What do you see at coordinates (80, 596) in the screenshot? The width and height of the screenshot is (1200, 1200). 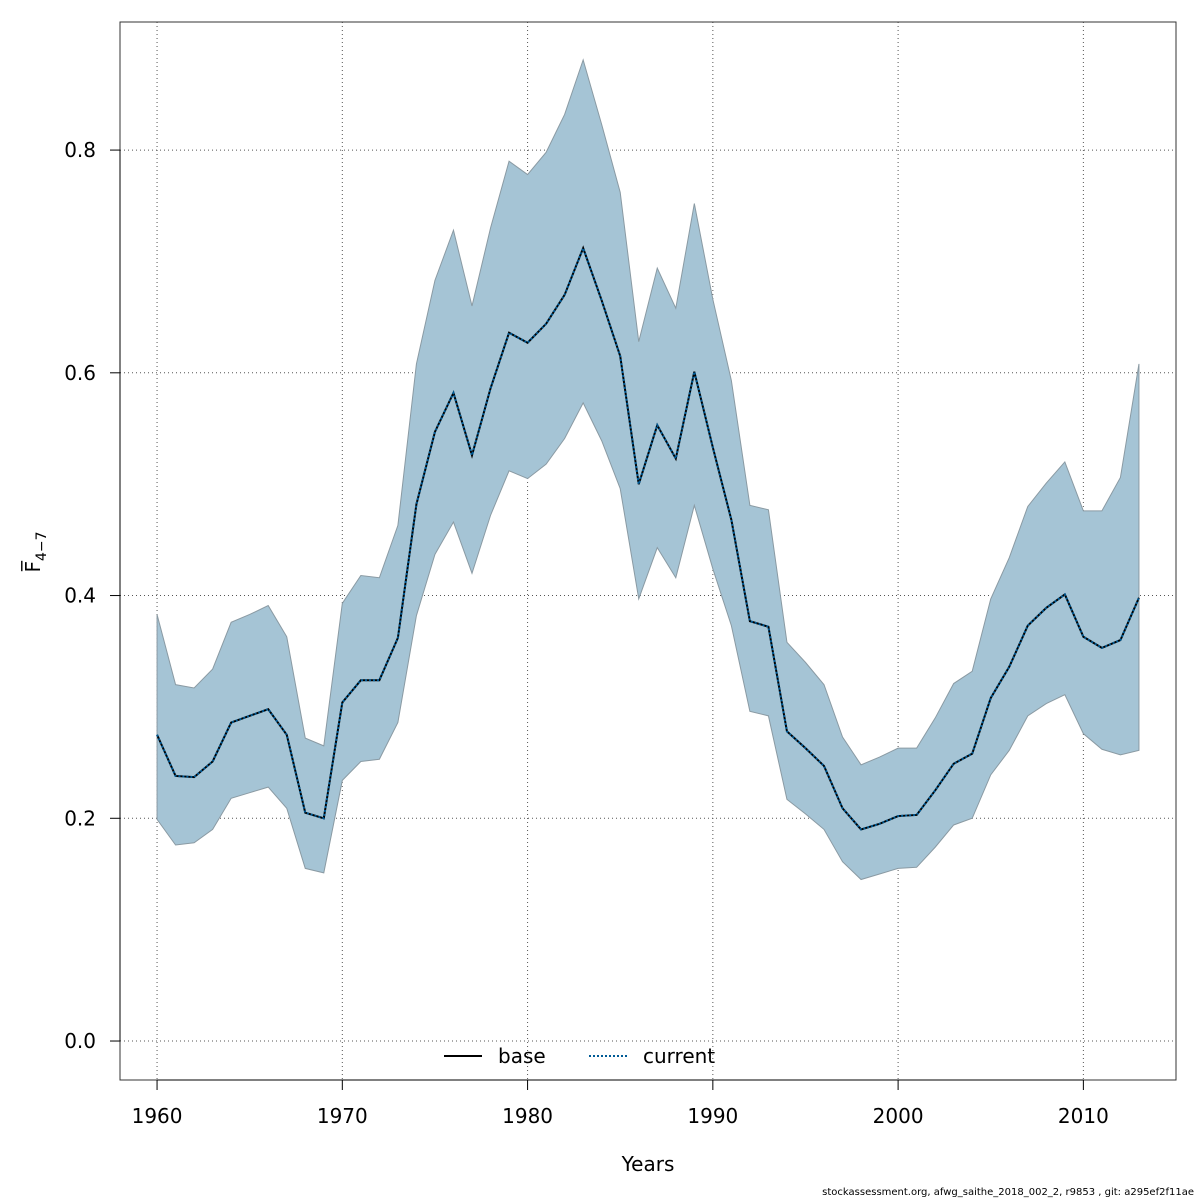 I see `y-tick-label: 0.4` at bounding box center [80, 596].